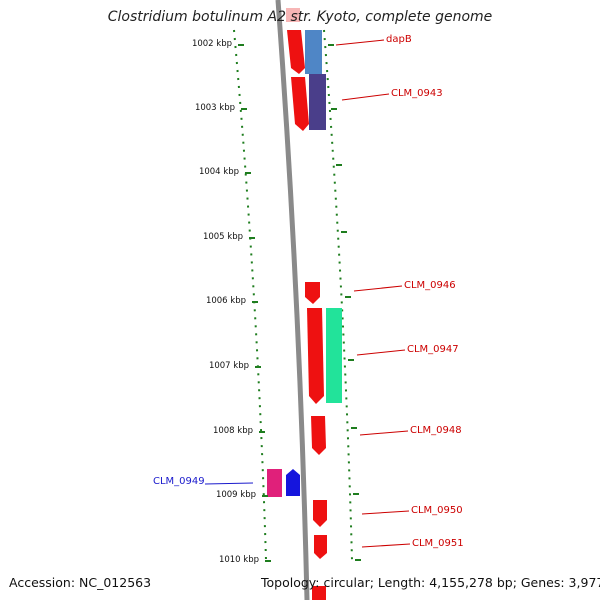  What do you see at coordinates (338, 295) in the screenshot?
I see `outer-scale-dots` at bounding box center [338, 295].